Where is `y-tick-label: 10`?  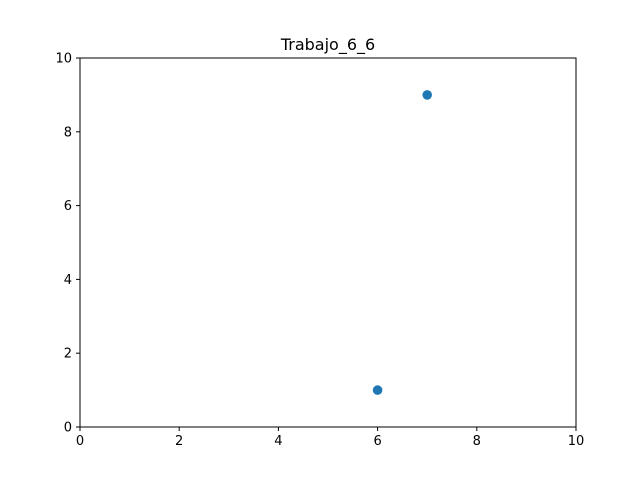 y-tick-label: 10 is located at coordinates (63, 59).